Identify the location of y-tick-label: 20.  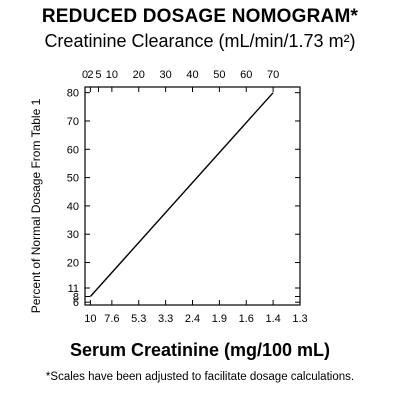
(73, 264).